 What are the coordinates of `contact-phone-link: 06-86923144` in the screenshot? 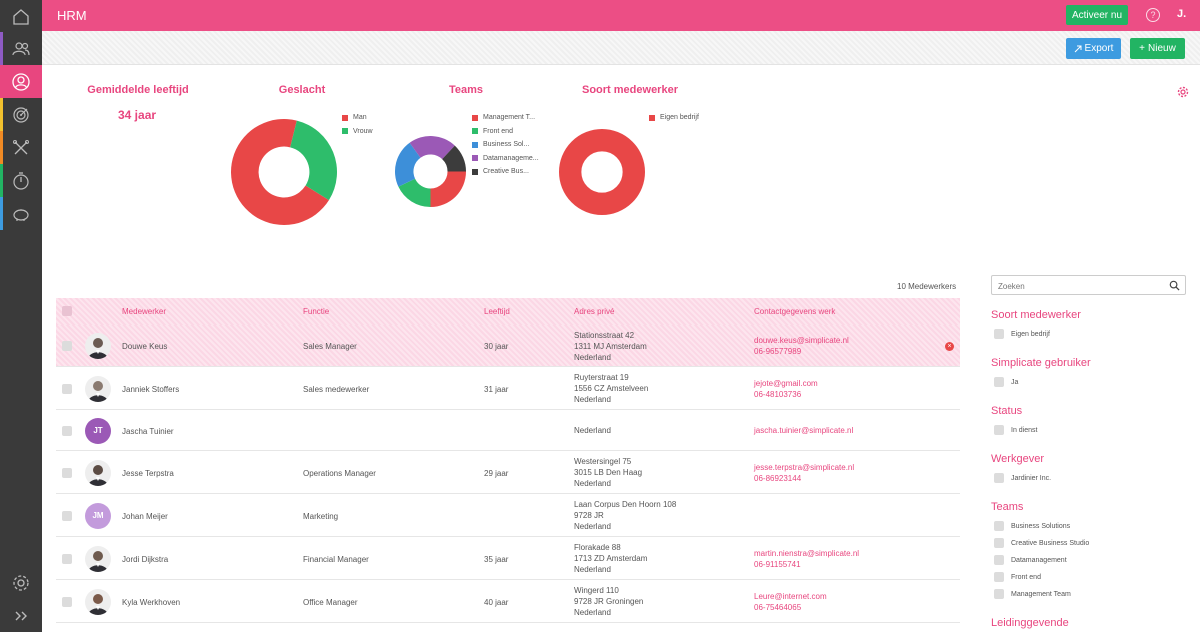 It's located at (778, 478).